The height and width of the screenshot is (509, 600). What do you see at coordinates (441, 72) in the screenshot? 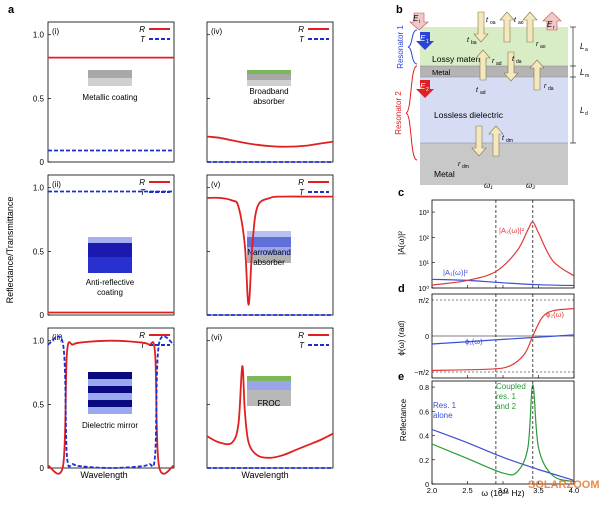
I see `metal-thin-label: Metal` at bounding box center [441, 72].